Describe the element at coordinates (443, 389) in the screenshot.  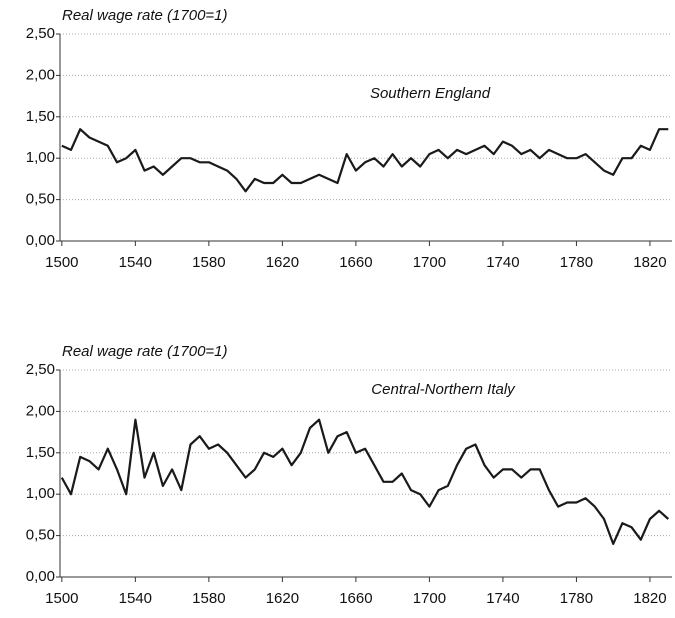
I see `annotation: Central-Northern Italy` at that location.